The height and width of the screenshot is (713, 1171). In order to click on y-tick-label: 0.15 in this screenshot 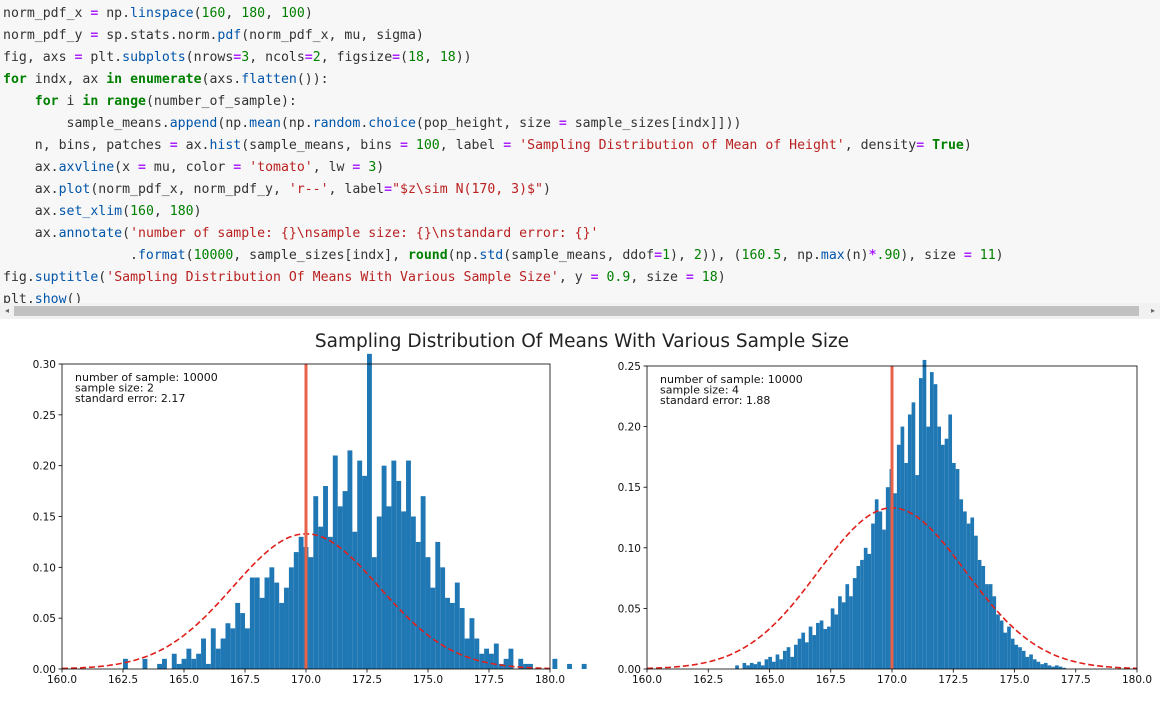, I will do `click(44, 518)`.